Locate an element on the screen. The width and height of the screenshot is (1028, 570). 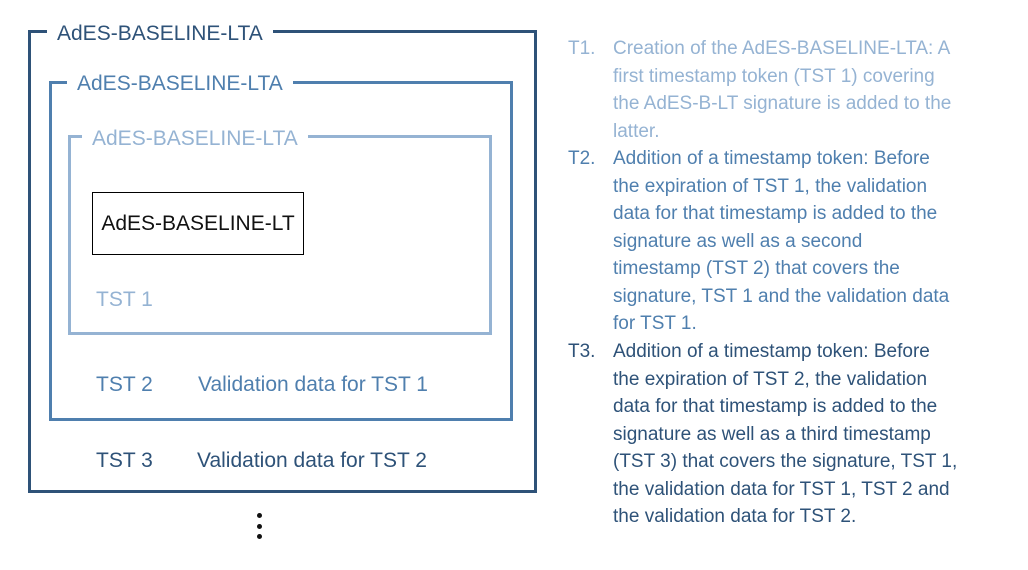
tst3-label: TST 3 is located at coordinates (124, 460).